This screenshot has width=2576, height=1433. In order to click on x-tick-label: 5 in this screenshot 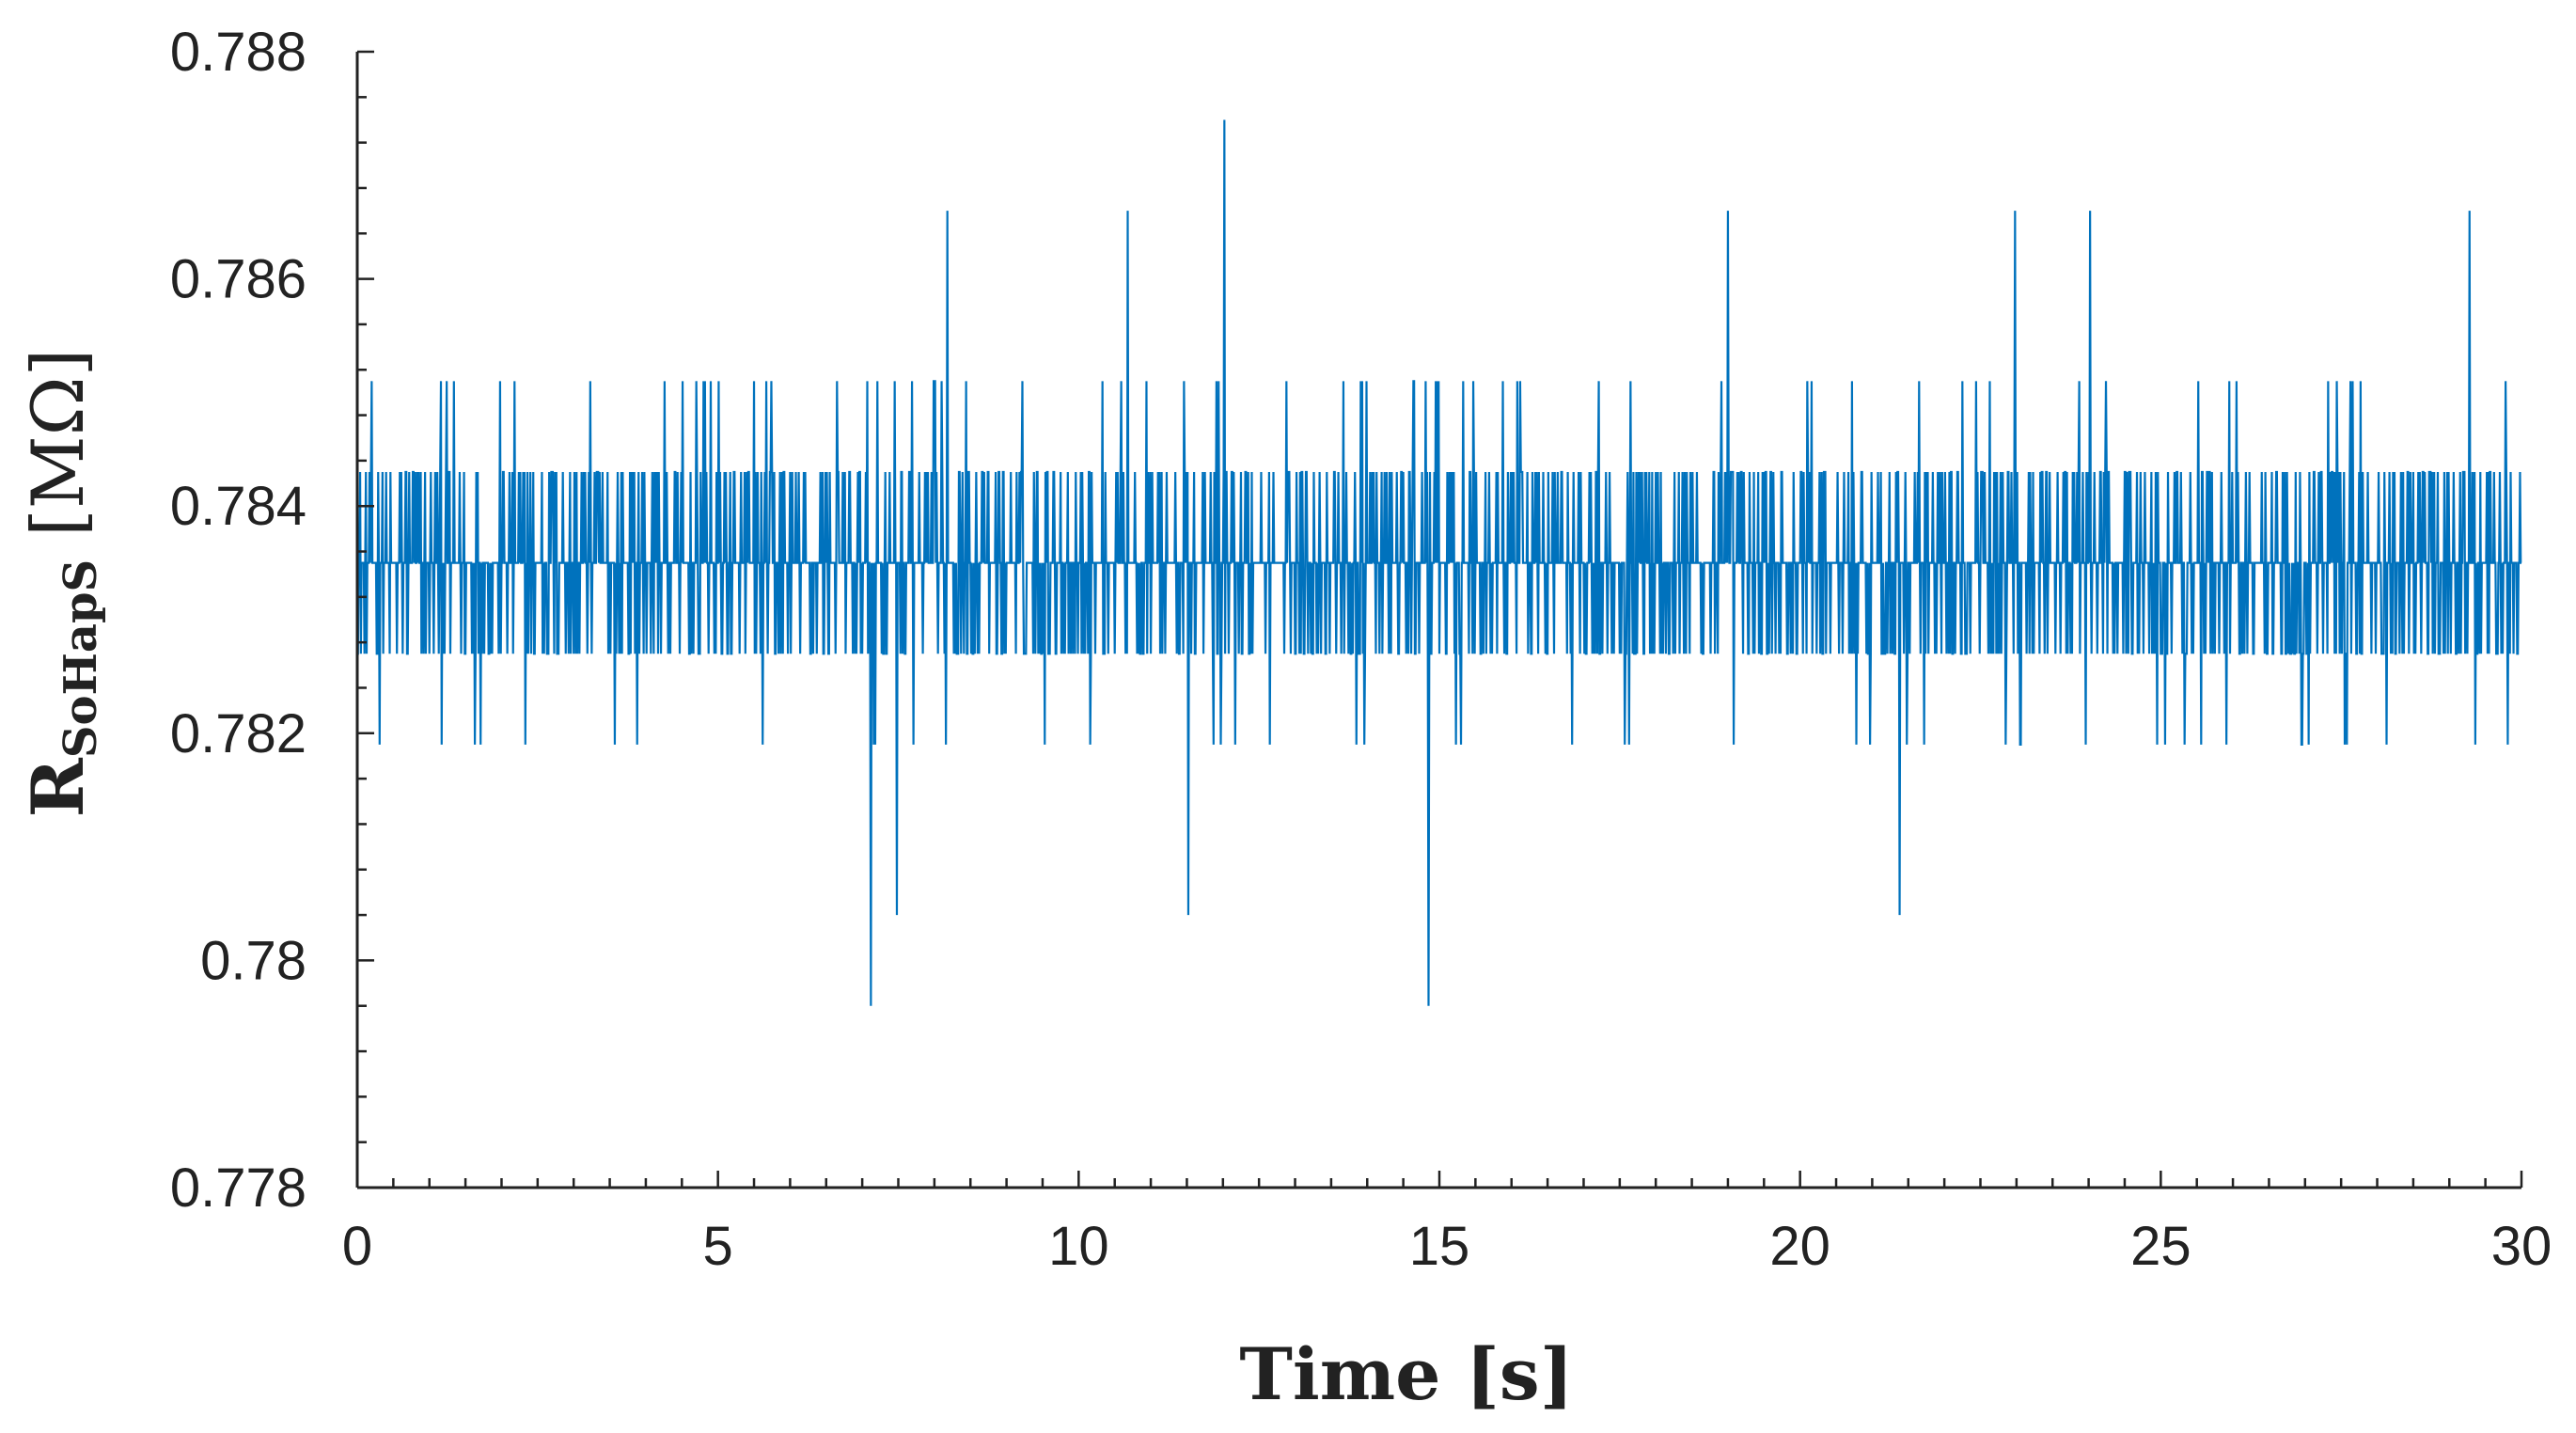, I will do `click(718, 1247)`.